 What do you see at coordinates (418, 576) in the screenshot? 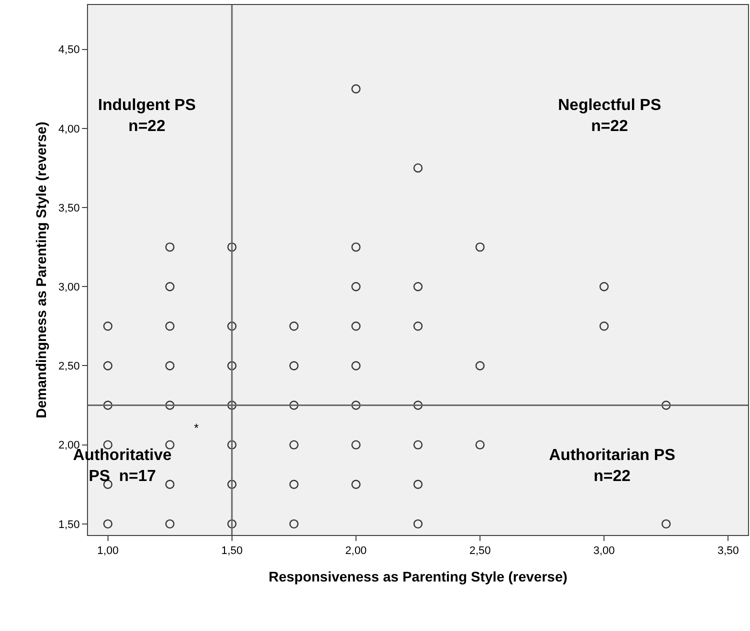
I see `x-axis-title: Responsiveness as Parenting Style (reverse)` at bounding box center [418, 576].